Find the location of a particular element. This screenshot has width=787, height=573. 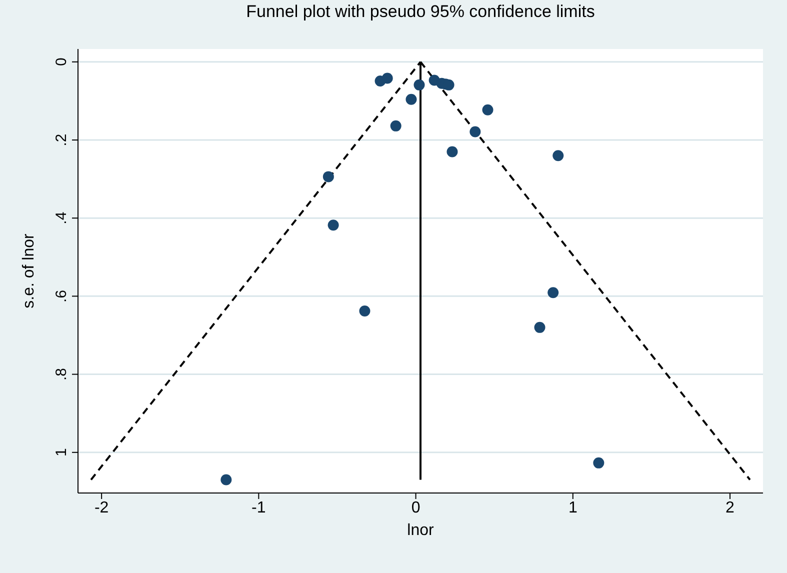

x-tick-label: 0 is located at coordinates (415, 507).